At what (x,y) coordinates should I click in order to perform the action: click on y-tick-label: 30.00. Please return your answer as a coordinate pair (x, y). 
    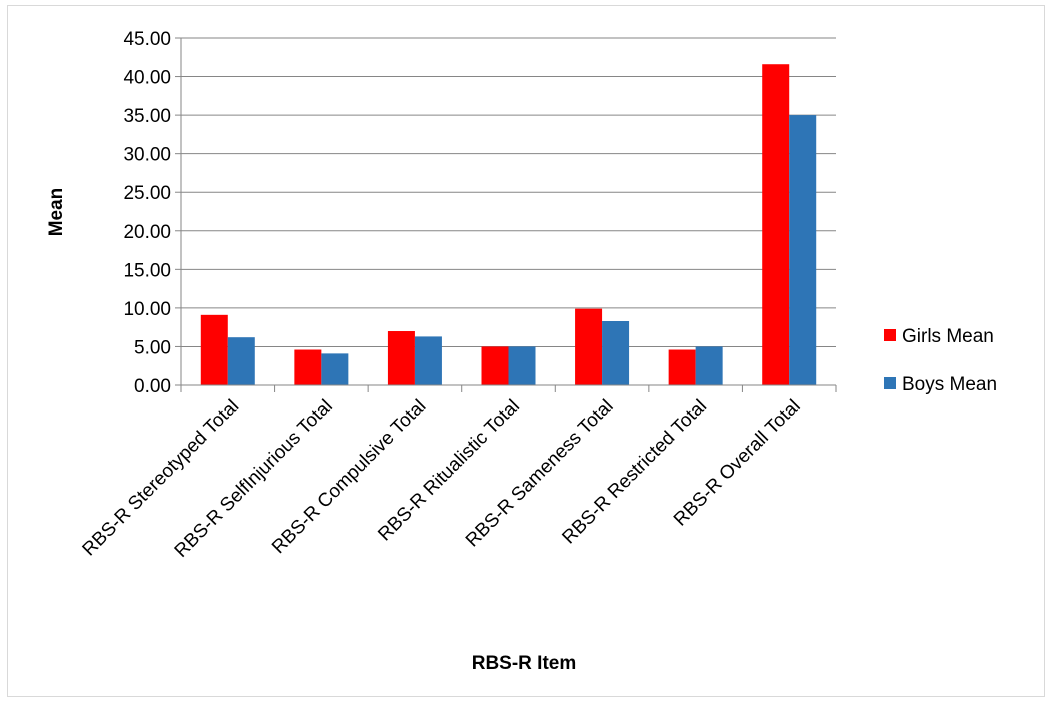
    Looking at the image, I should click on (147, 155).